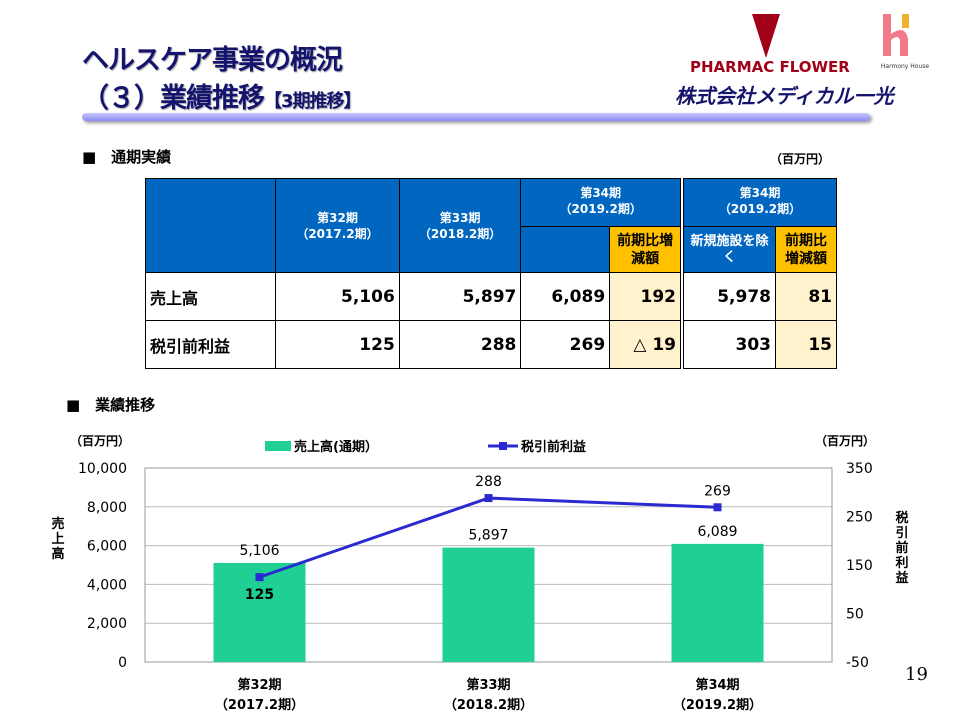  I want to click on section-title-trend: ■ 業績推移, so click(111, 405).